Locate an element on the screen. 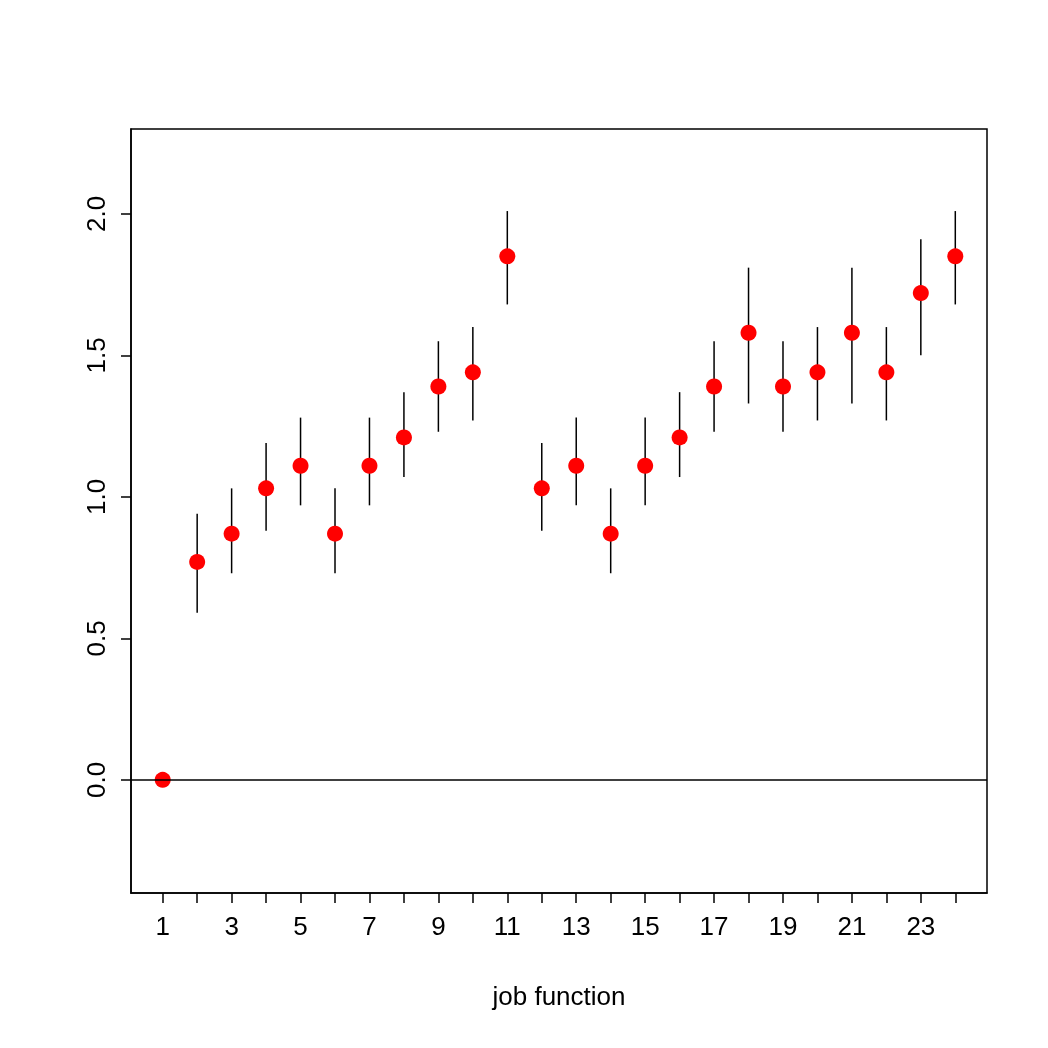  x-tick-label: 17 is located at coordinates (714, 926).